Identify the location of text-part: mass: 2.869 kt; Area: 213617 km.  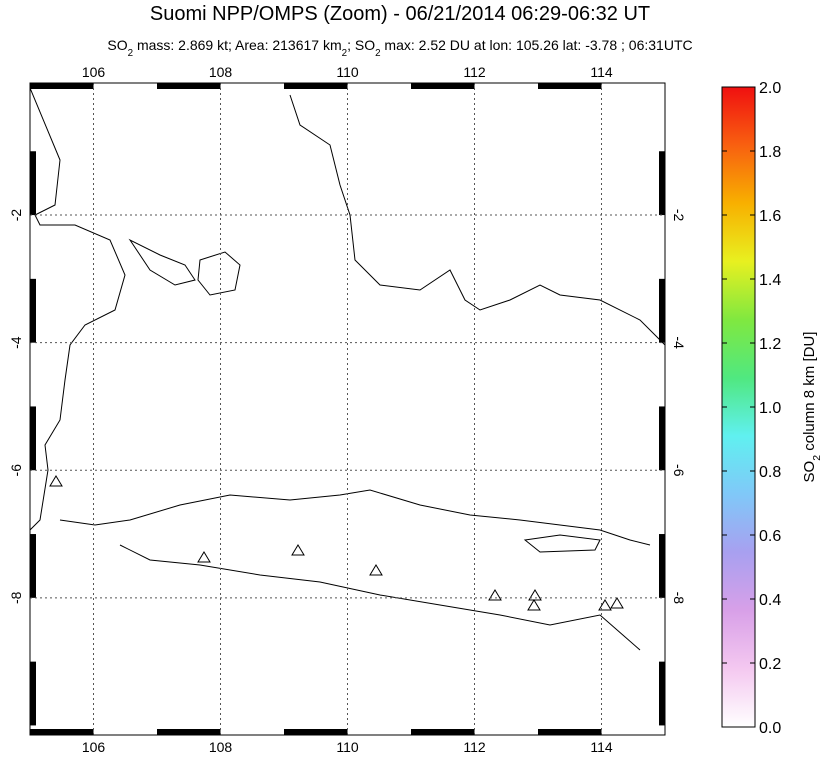
(237, 45).